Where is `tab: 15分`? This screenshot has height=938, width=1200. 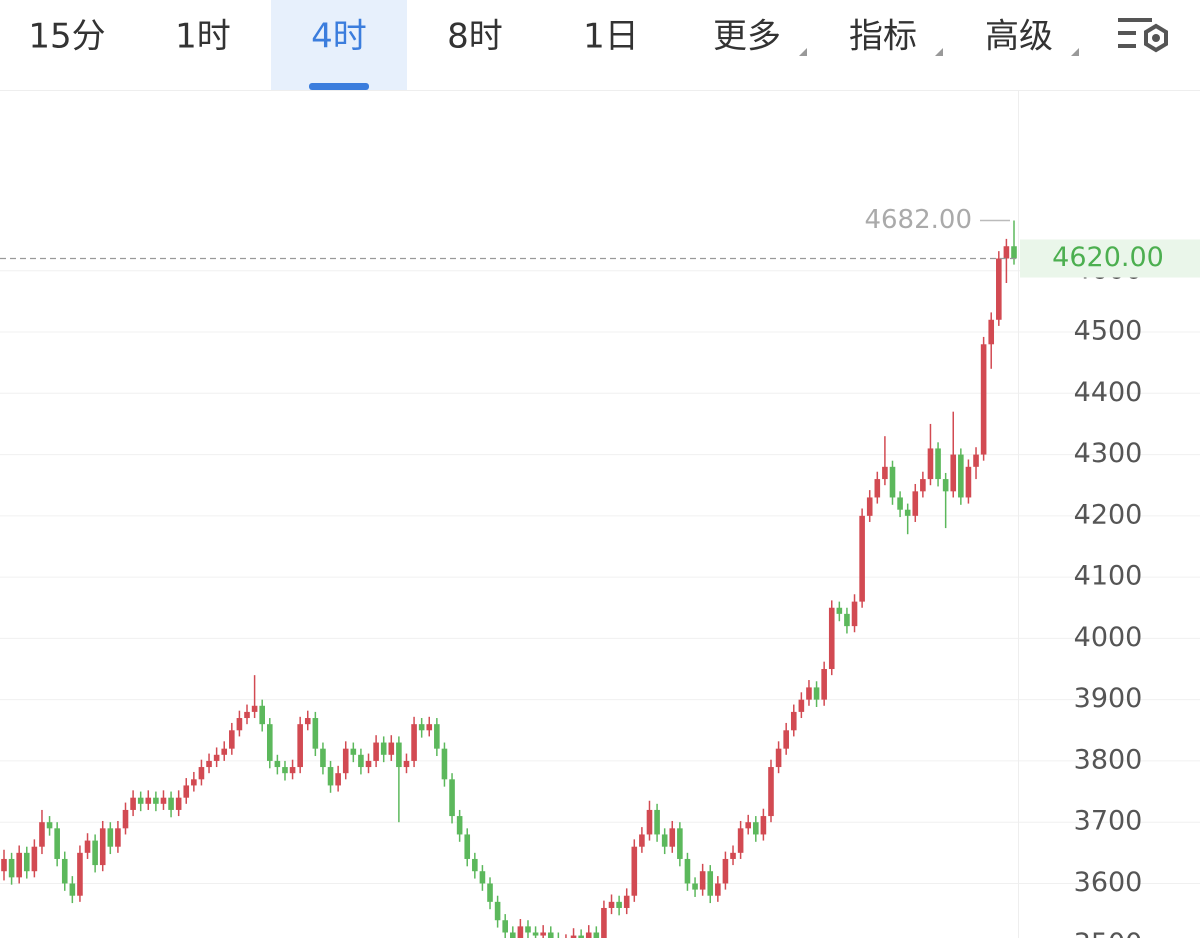
tab: 15分 is located at coordinates (66, 37).